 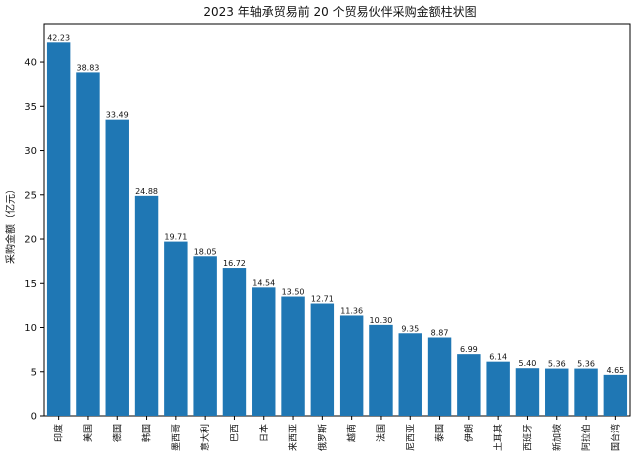 I want to click on x-tick-label: 日本, so click(x=264, y=433).